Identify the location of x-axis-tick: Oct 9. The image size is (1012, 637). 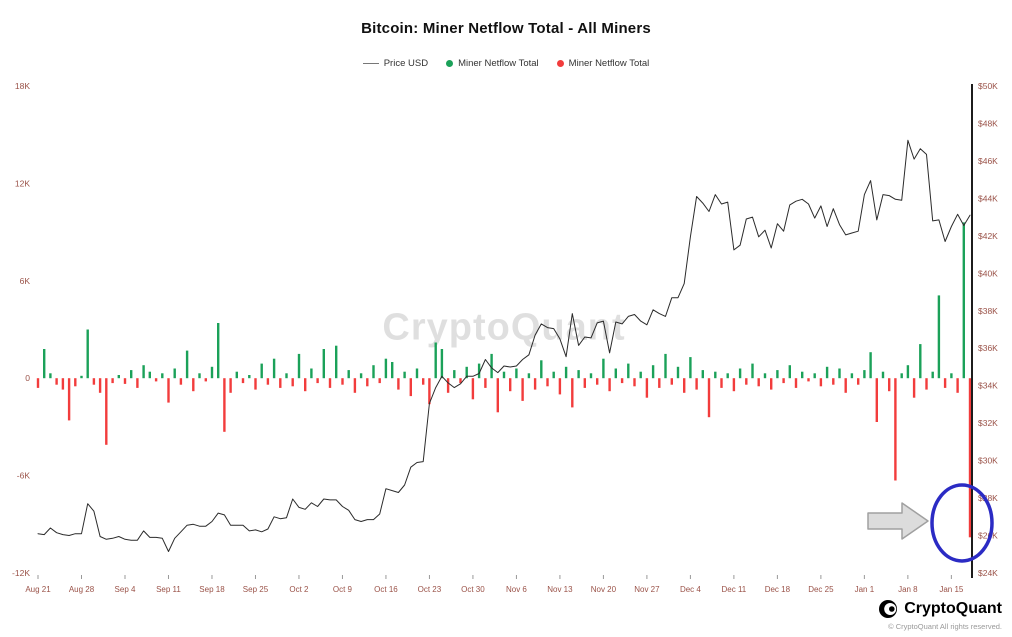
(343, 589).